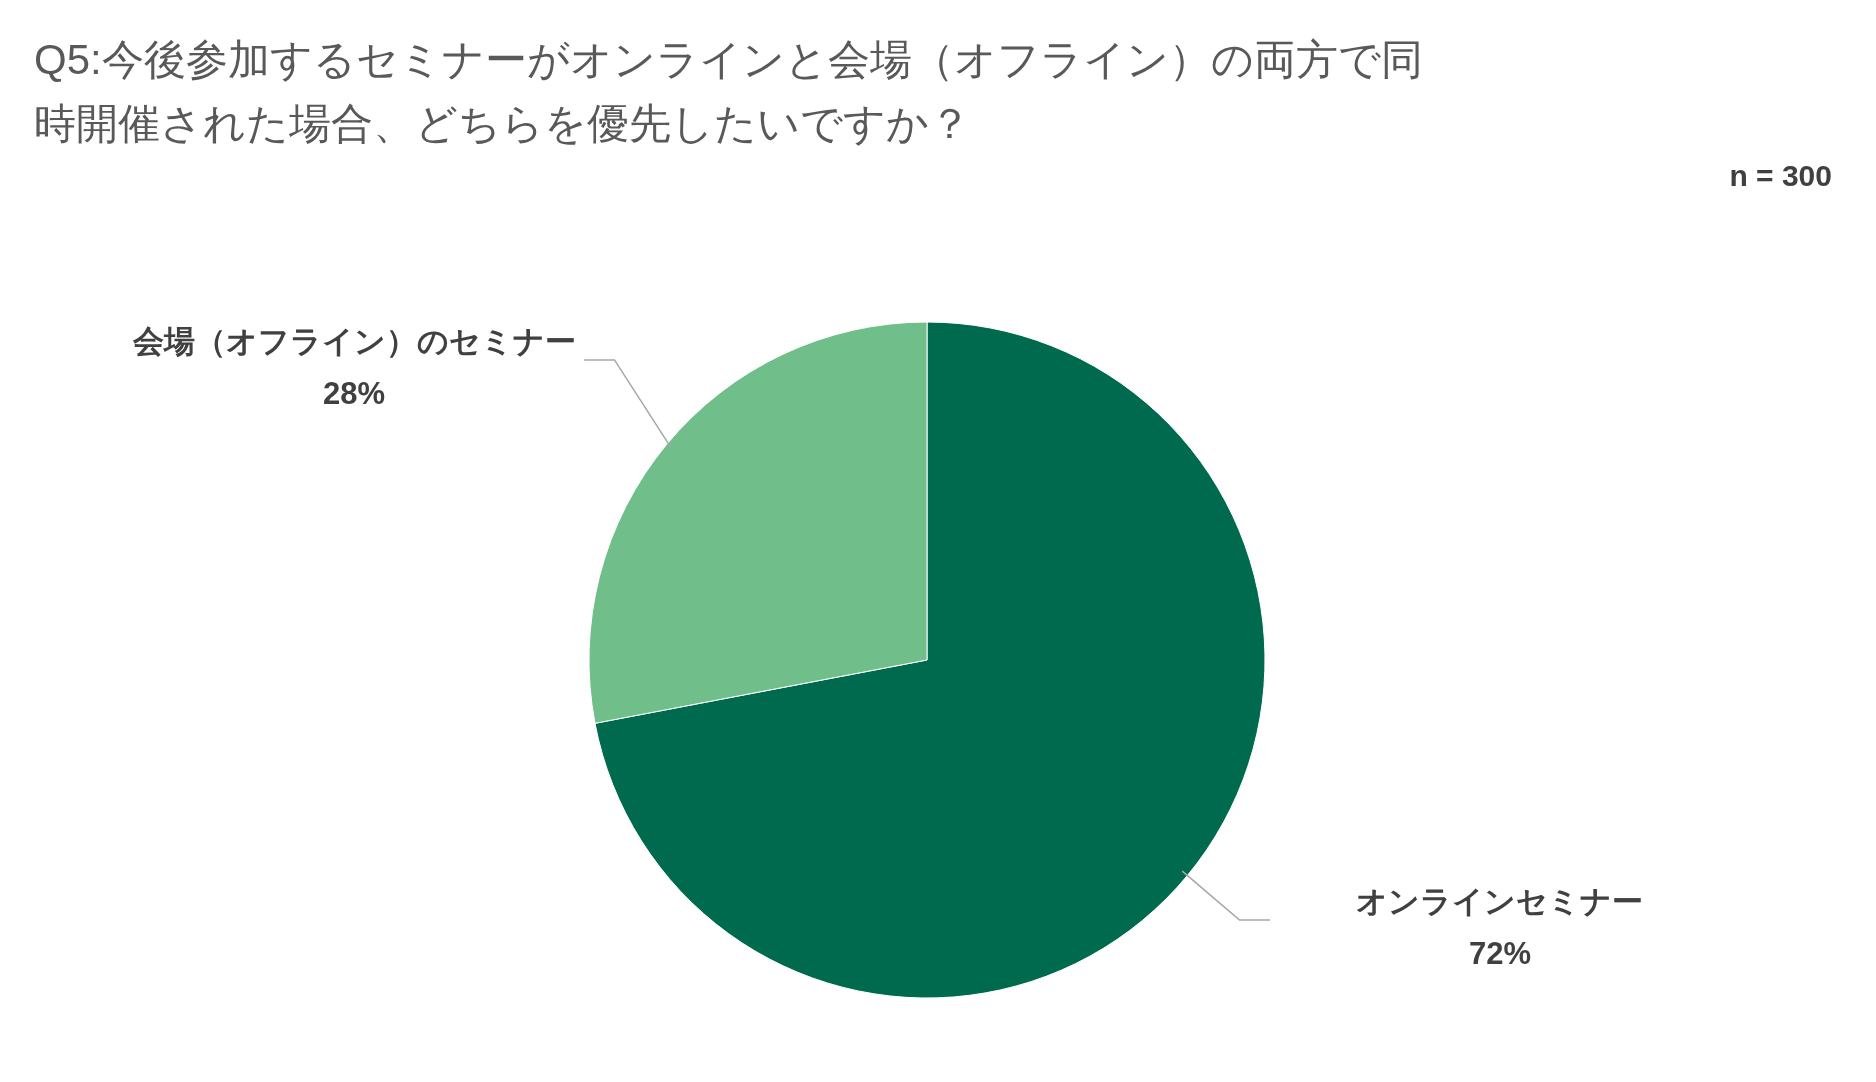 The height and width of the screenshot is (1082, 1876). Describe the element at coordinates (1499, 954) in the screenshot. I see `data-label: 72%` at that location.